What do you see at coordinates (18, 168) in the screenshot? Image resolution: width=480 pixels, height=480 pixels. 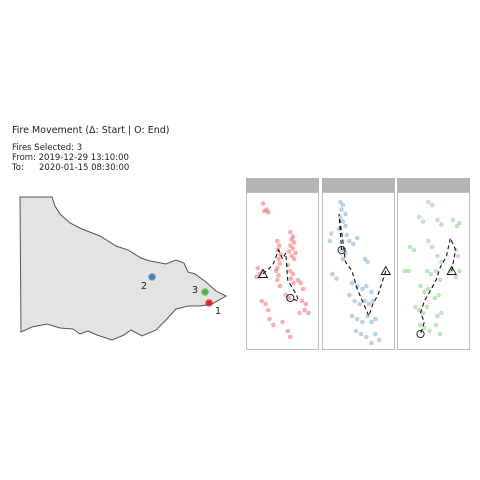 I see `to-label: To:` at bounding box center [18, 168].